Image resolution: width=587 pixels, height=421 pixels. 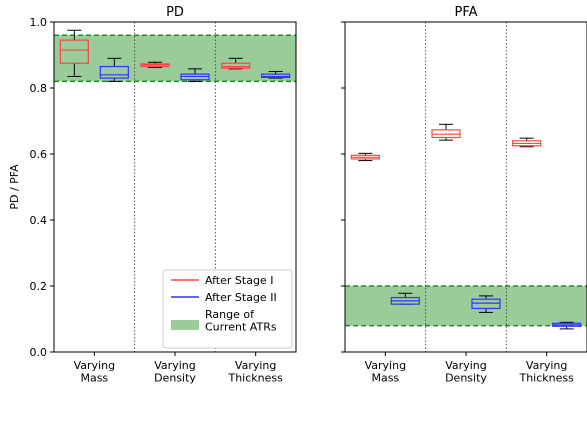 I want to click on y-tick-label: 0.4, so click(x=39, y=220).